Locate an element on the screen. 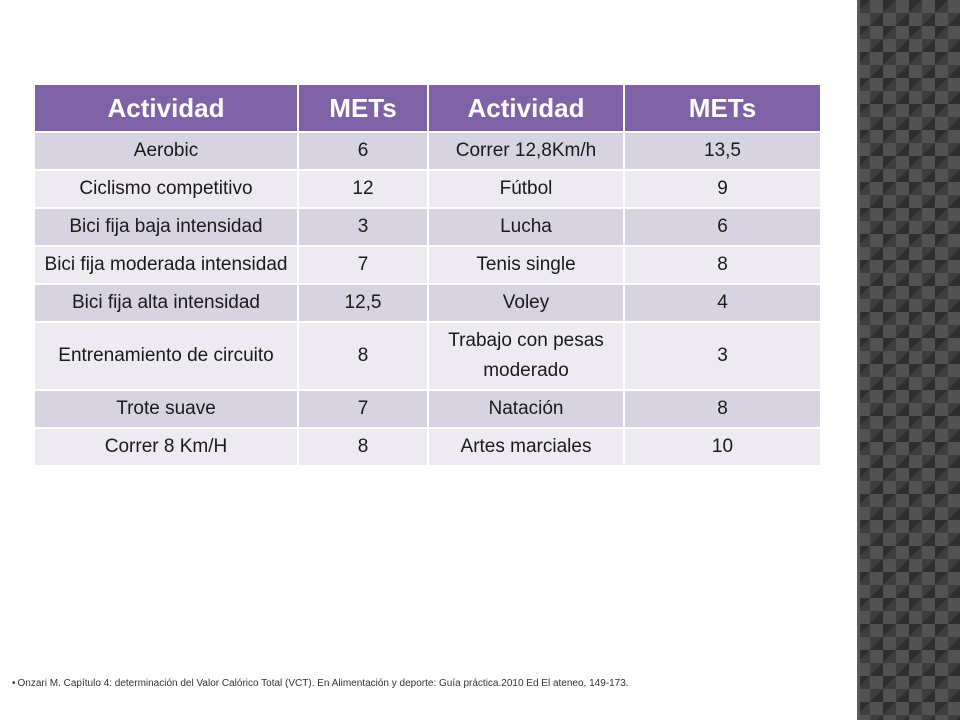 The image size is (960, 720). header-mets-2: METs is located at coordinates (722, 108).